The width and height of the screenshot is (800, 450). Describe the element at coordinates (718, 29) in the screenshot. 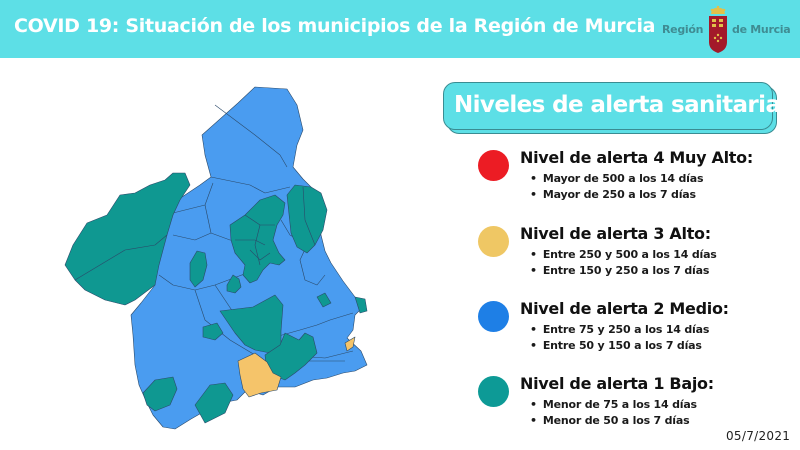

I see `murcia-coat-of-arms-icon` at that location.